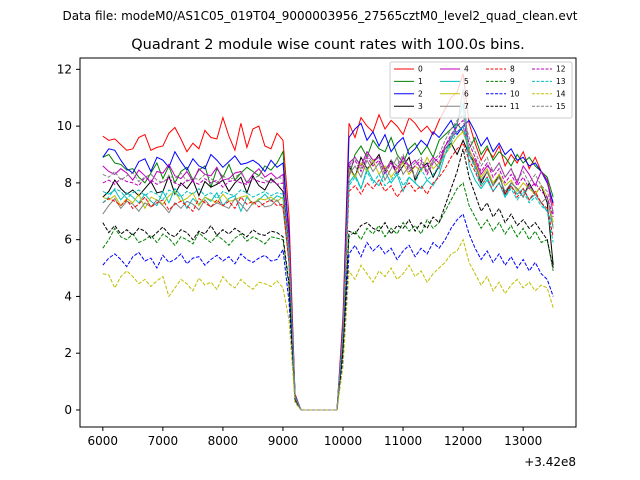 The width and height of the screenshot is (640, 480). Describe the element at coordinates (466, 106) in the screenshot. I see `legend-label-7: 7` at that location.